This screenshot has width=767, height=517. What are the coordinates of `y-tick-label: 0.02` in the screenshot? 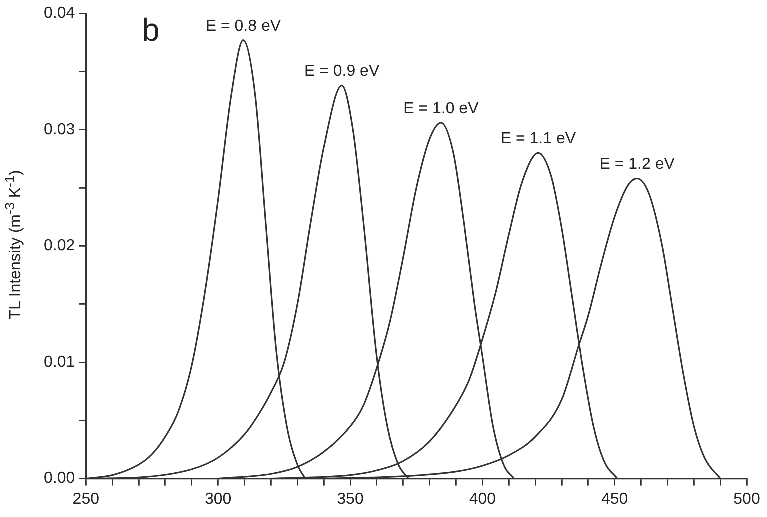 It's located at (60, 246).